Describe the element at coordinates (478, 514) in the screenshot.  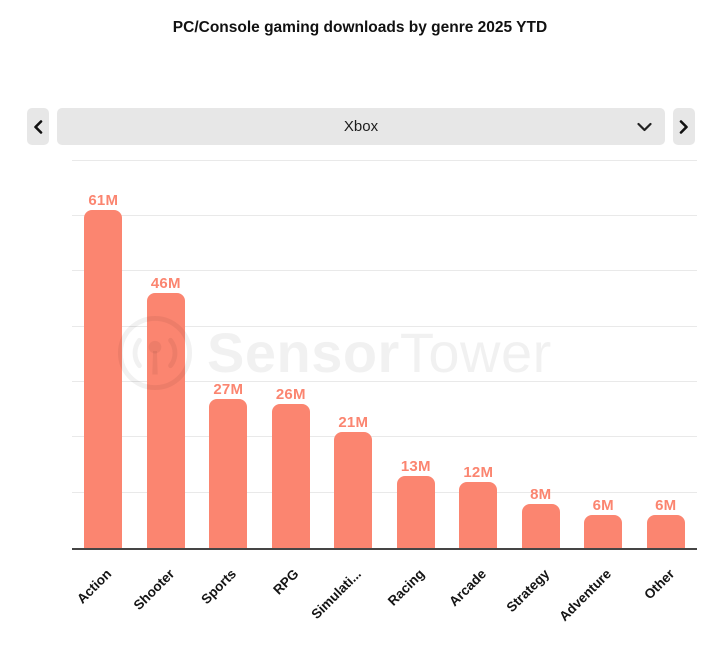
I see `bar-arcade` at that location.